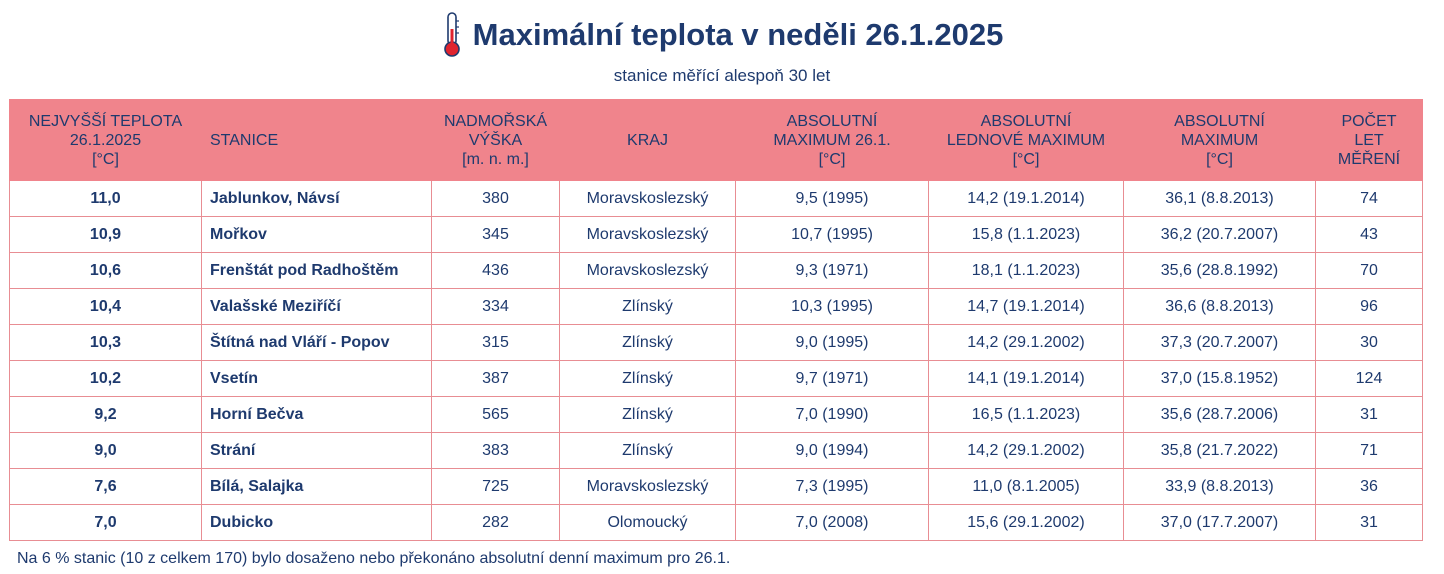 This screenshot has width=1444, height=574. What do you see at coordinates (316, 198) in the screenshot?
I see `cell-station: Jablunkov, Návsí` at bounding box center [316, 198].